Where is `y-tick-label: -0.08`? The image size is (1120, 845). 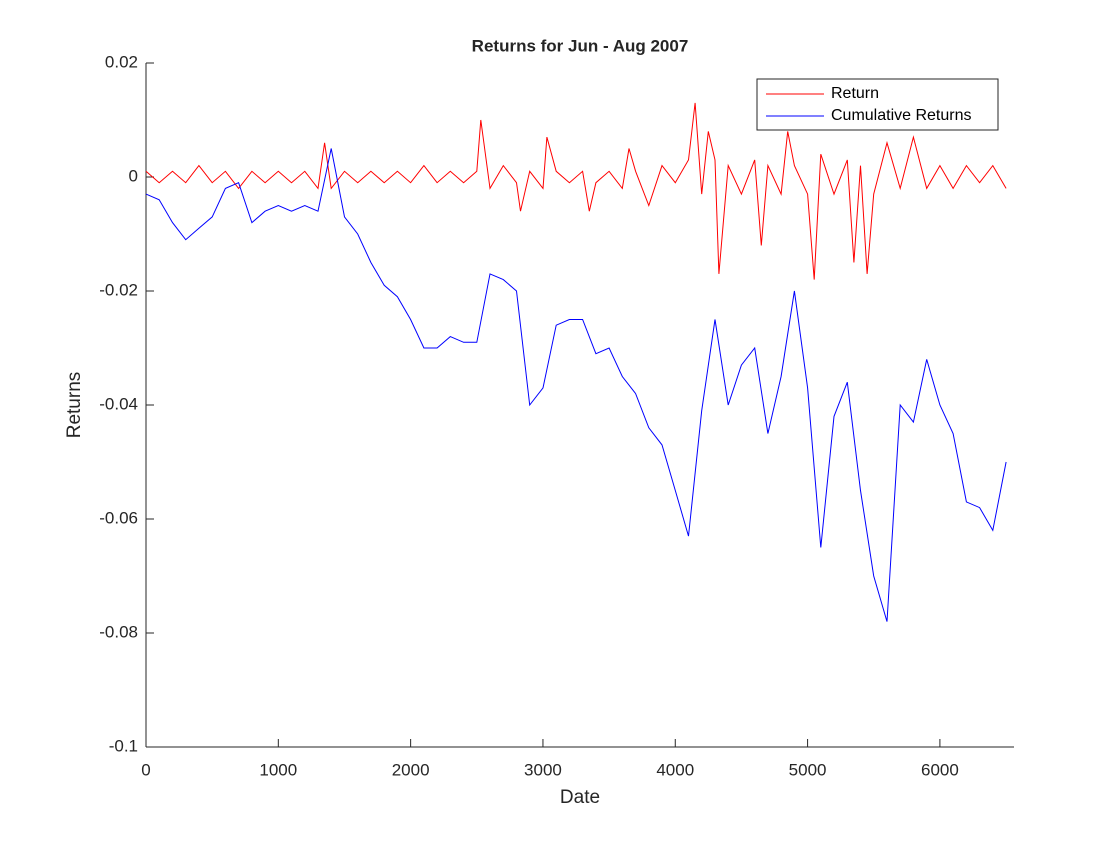 y-tick-label: -0.08 is located at coordinates (118, 631).